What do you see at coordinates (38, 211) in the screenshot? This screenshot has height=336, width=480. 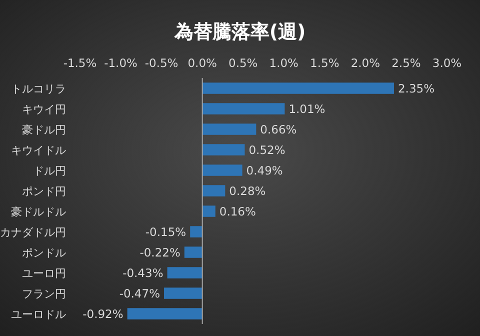 I see `y-tick-label: 豪ドルドル` at bounding box center [38, 211].